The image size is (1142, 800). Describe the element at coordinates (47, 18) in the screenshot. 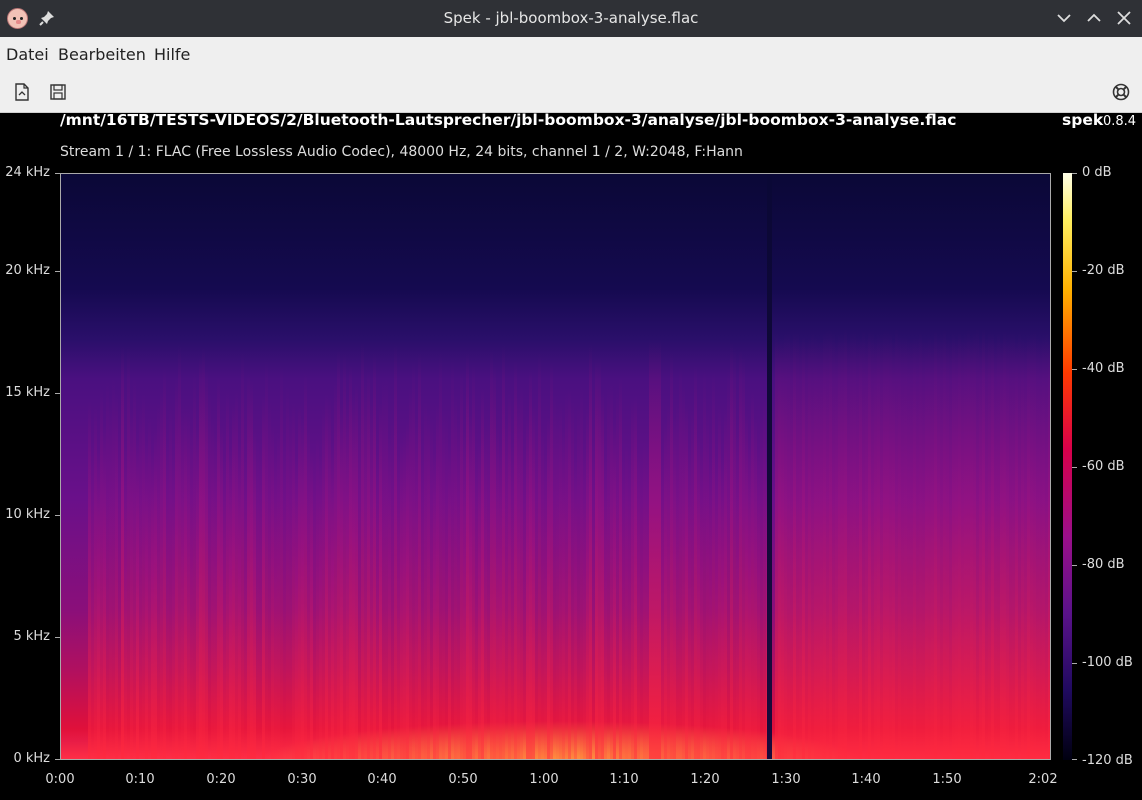

I see `pin-icon` at that location.